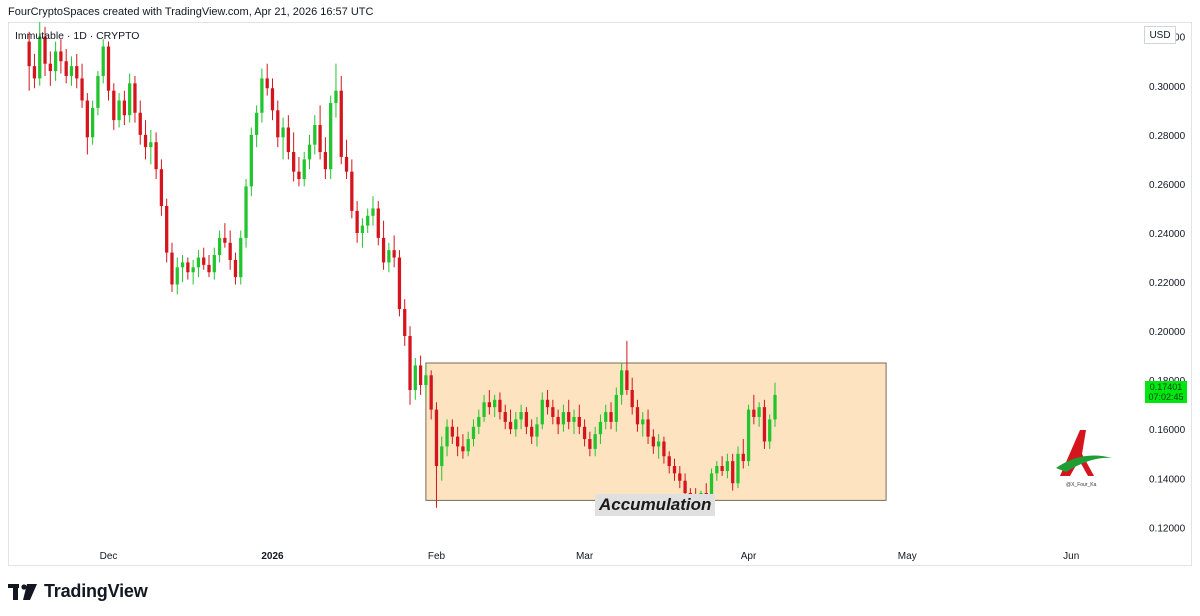 This screenshot has width=1200, height=616. I want to click on watermark-handle: @X_Four_Ka, so click(1081, 485).